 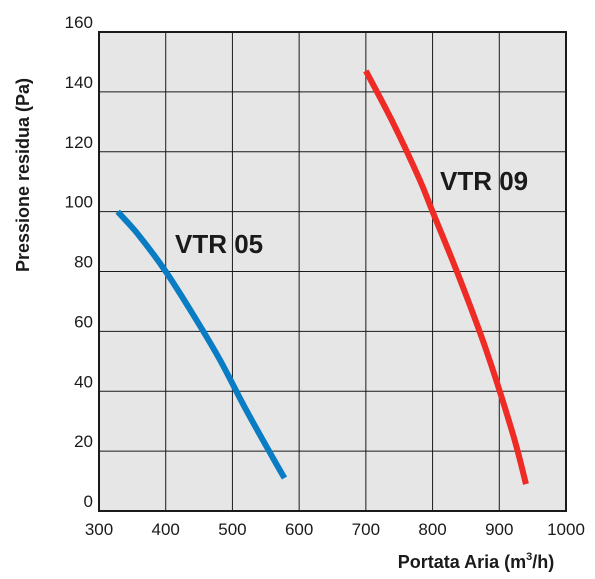 I want to click on x-axis-title: Portata Aria (m3/h), so click(x=476, y=561).